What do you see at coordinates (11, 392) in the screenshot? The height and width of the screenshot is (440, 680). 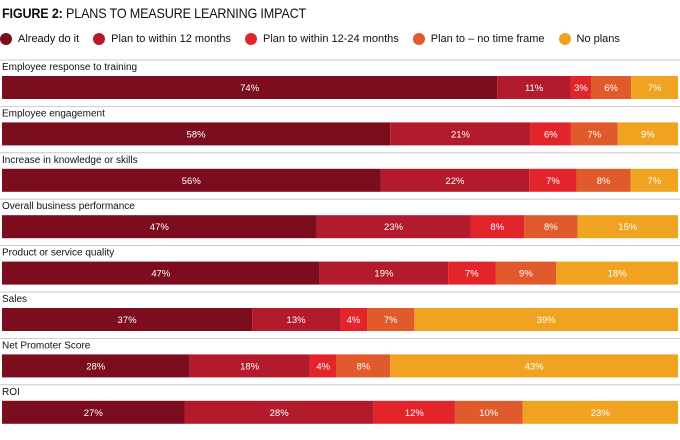 I see `category-label: ROI` at bounding box center [11, 392].